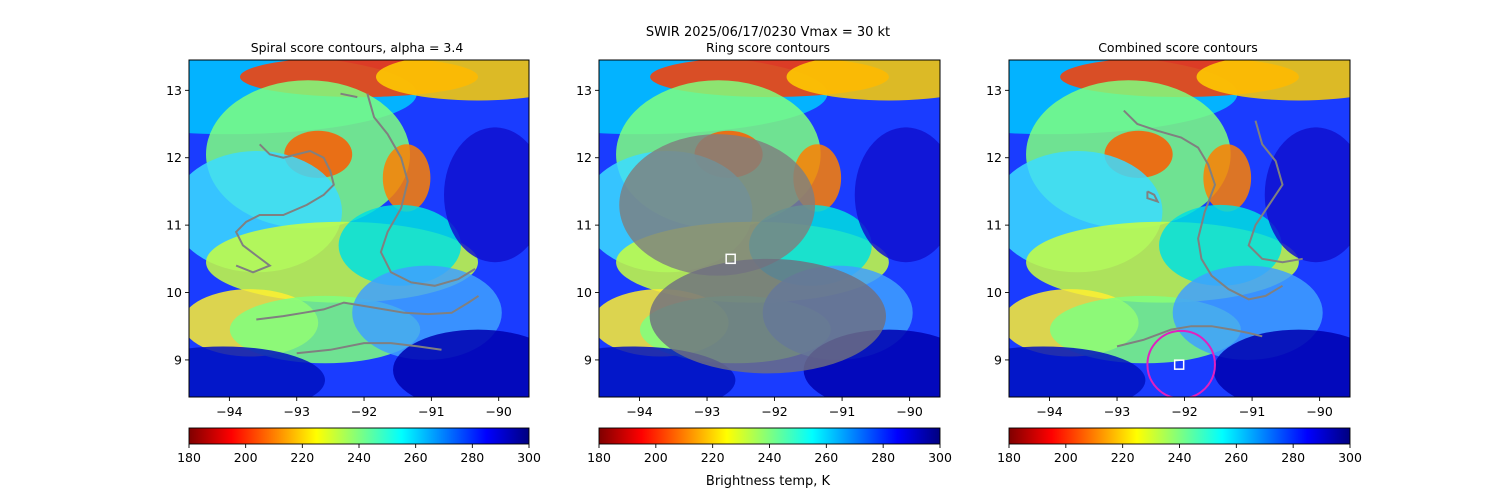  What do you see at coordinates (357, 47) in the screenshot?
I see `panel-title-spiral: Spiral score contours, alpha = 3.4` at bounding box center [357, 47].